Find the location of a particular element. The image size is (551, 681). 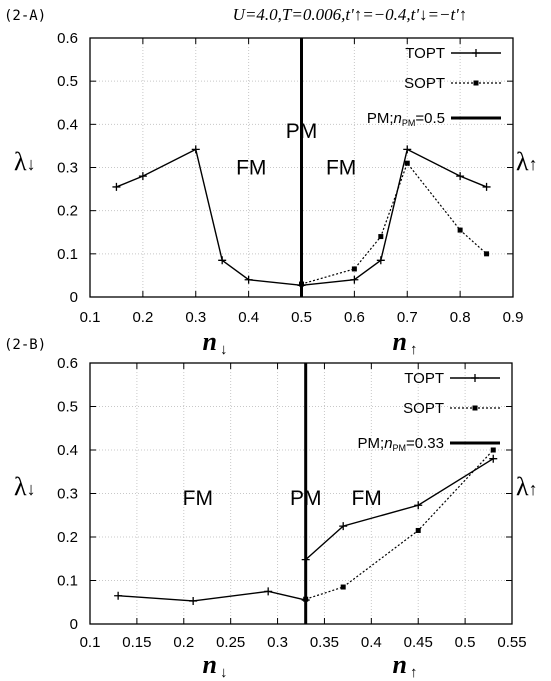

x-tick-label: 0.15 is located at coordinates (136, 642).